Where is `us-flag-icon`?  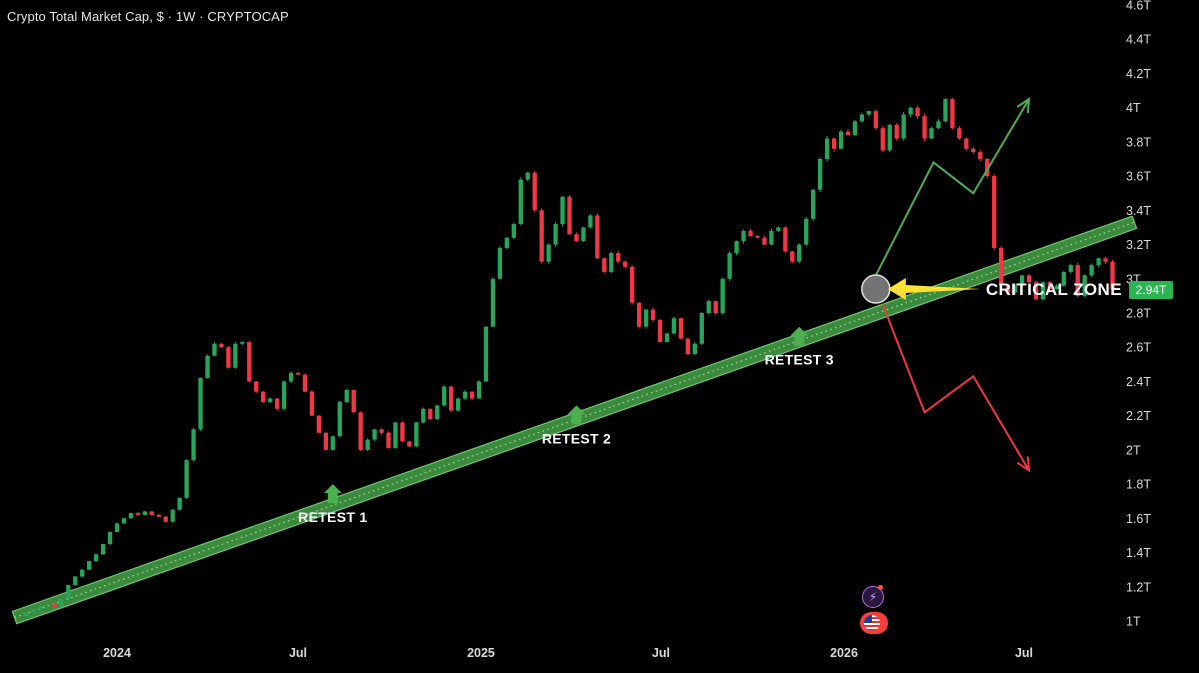
us-flag-icon is located at coordinates (874, 623).